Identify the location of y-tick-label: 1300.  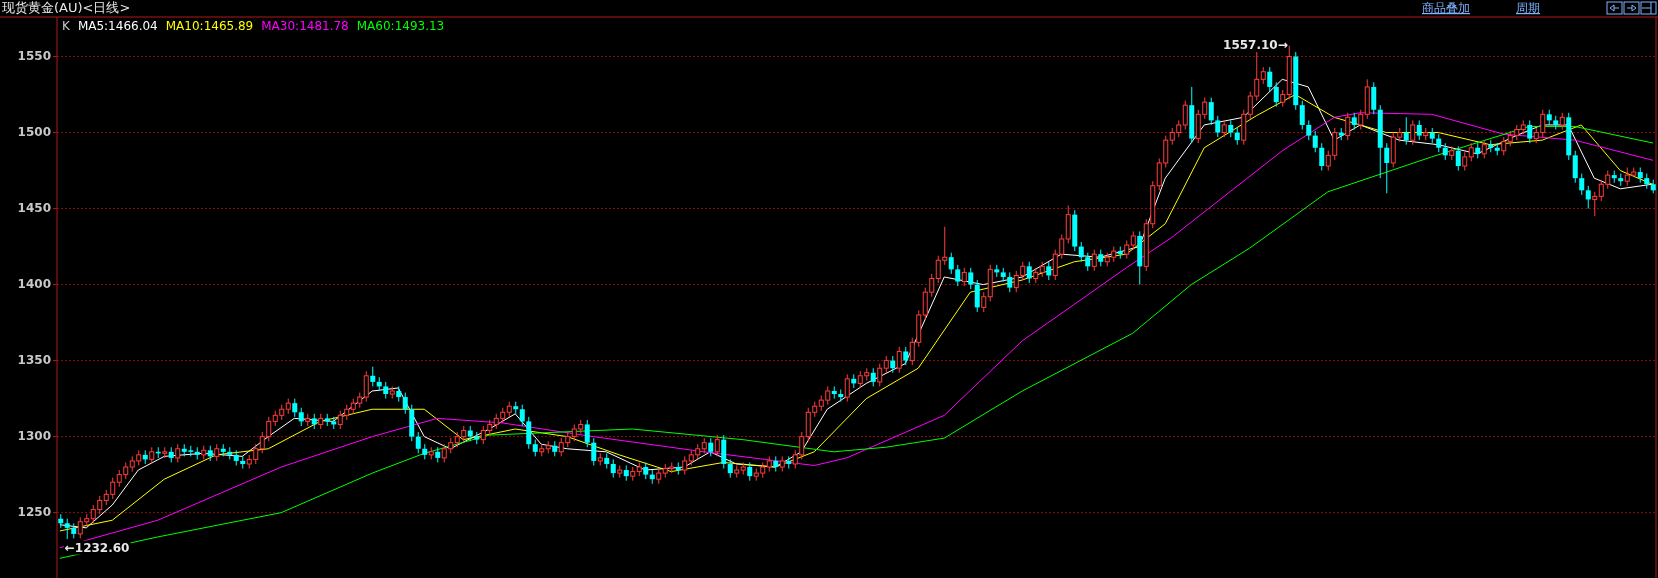
(34, 436).